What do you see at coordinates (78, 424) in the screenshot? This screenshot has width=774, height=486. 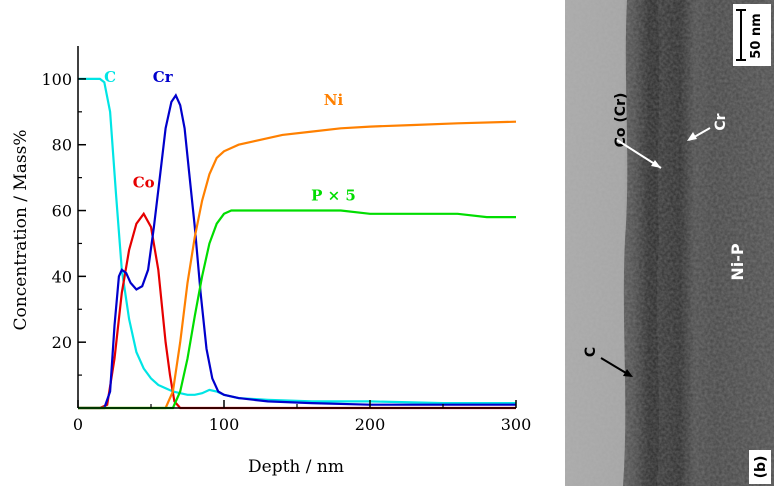 I see `x-tick-label-0: 0` at bounding box center [78, 424].